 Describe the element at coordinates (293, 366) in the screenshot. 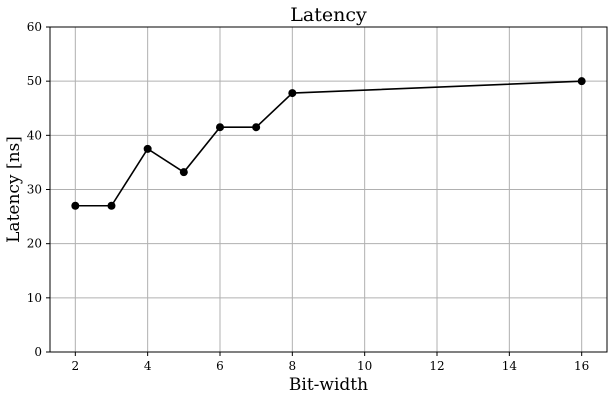

I see `x-tick-label: 8` at that location.